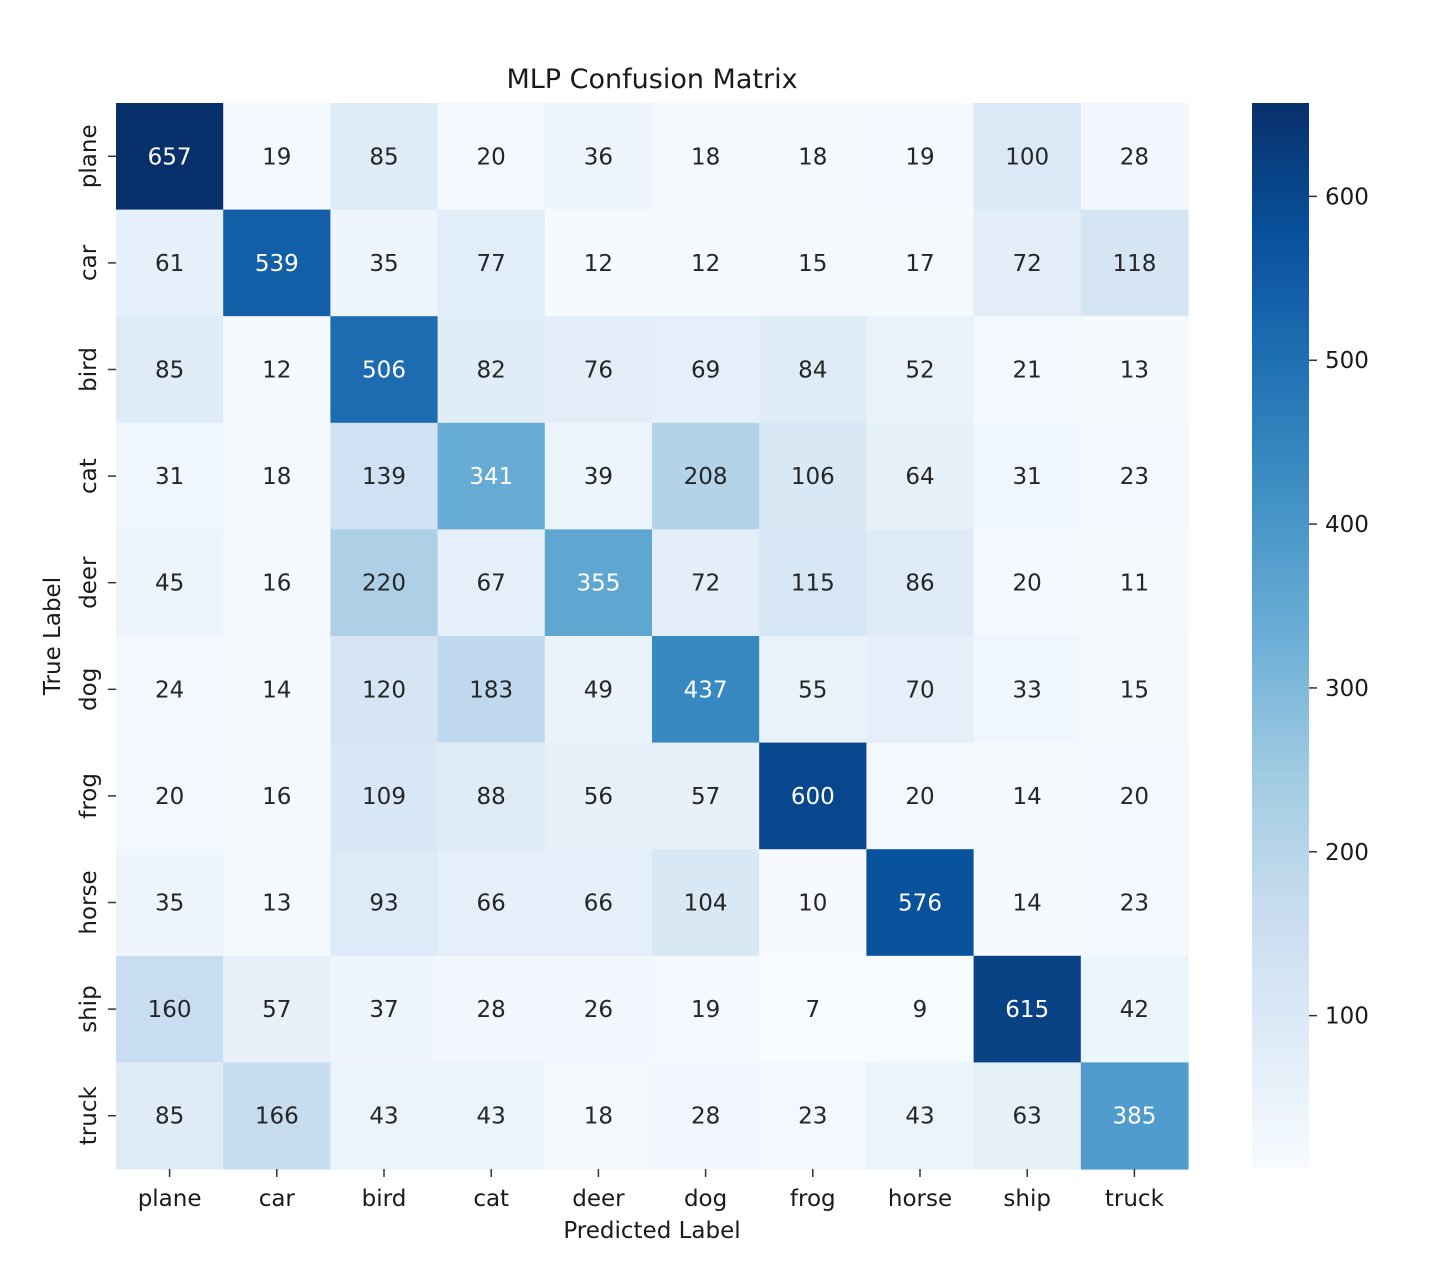 The width and height of the screenshot is (1434, 1280). I want to click on cell-value-label: 355, so click(598, 584).